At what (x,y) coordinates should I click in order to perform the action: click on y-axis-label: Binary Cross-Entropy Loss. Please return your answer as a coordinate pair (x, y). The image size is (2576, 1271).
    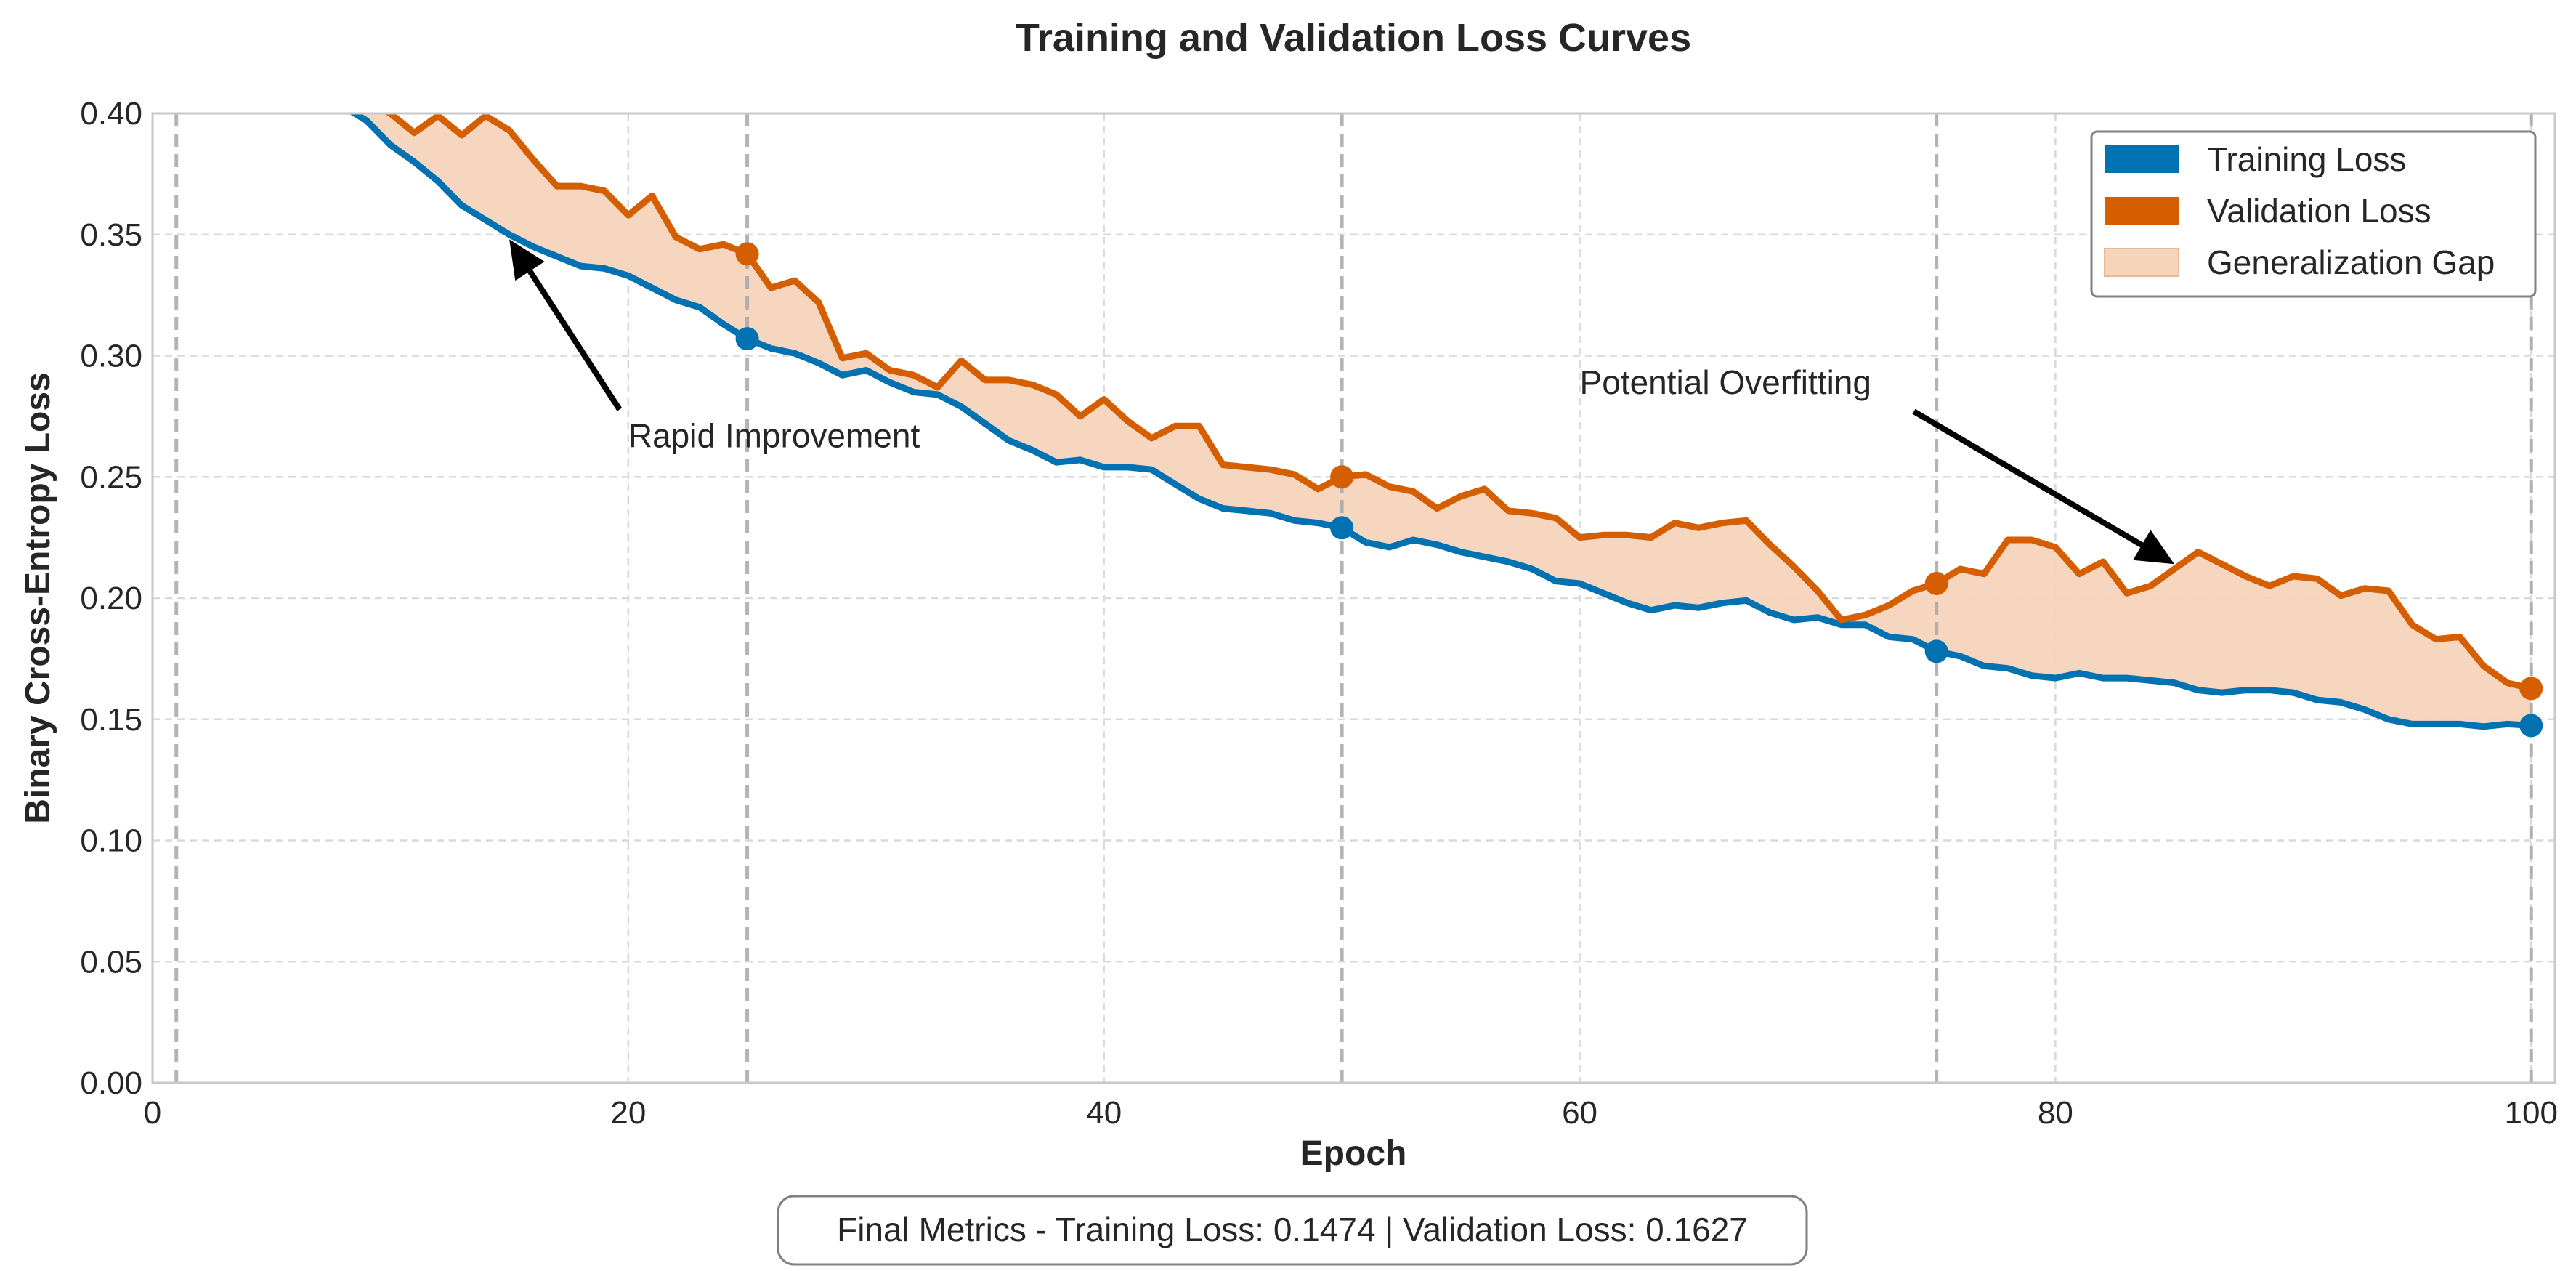
    Looking at the image, I should click on (38, 597).